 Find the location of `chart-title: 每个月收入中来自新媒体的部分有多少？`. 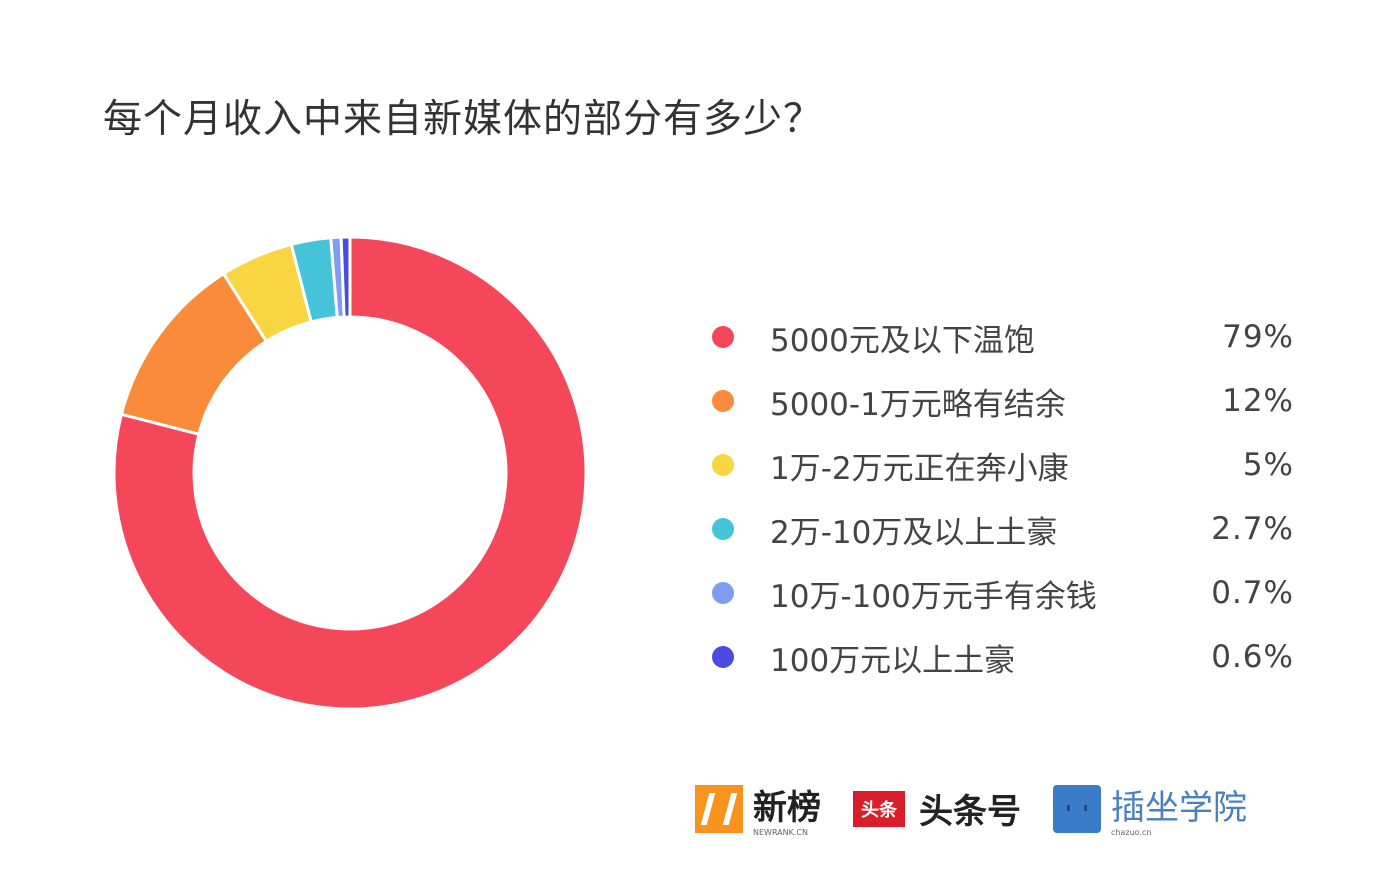

chart-title: 每个月收入中来自新媒体的部分有多少？ is located at coordinates (463, 119).